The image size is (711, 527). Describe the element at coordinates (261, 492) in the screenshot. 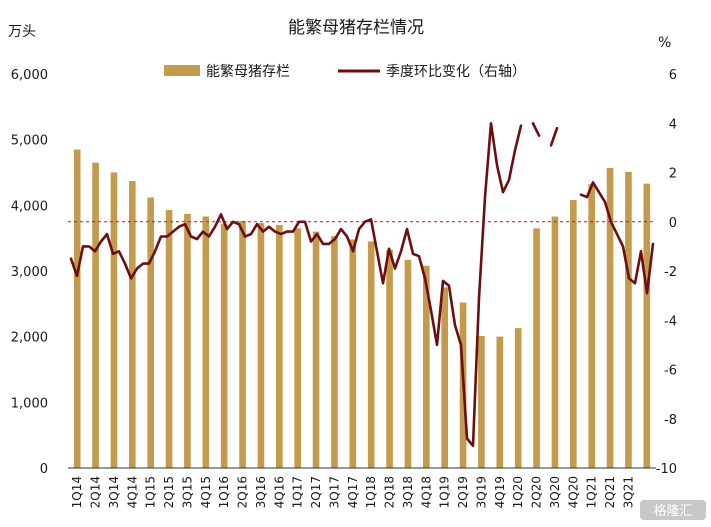

I see `x-axis-tick-label: 3Q16` at that location.